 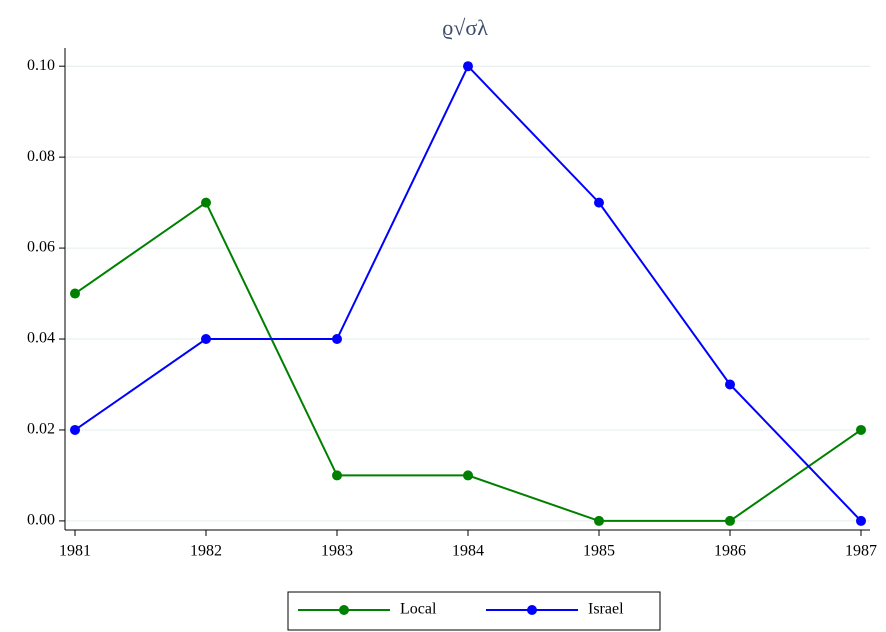 What do you see at coordinates (41, 156) in the screenshot?
I see `y-tick-label: 0.08` at bounding box center [41, 156].